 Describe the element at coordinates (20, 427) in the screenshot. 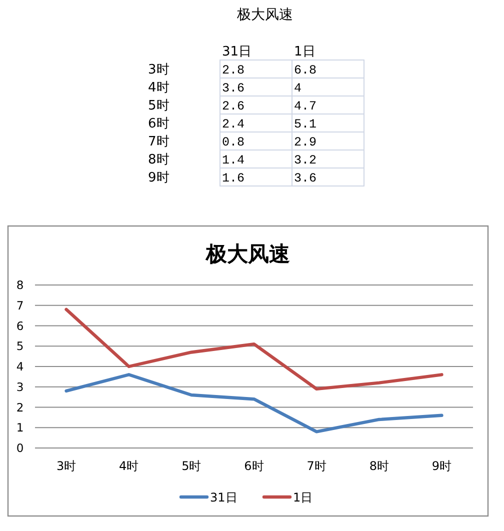

I see `y-tick-label: 1` at that location.